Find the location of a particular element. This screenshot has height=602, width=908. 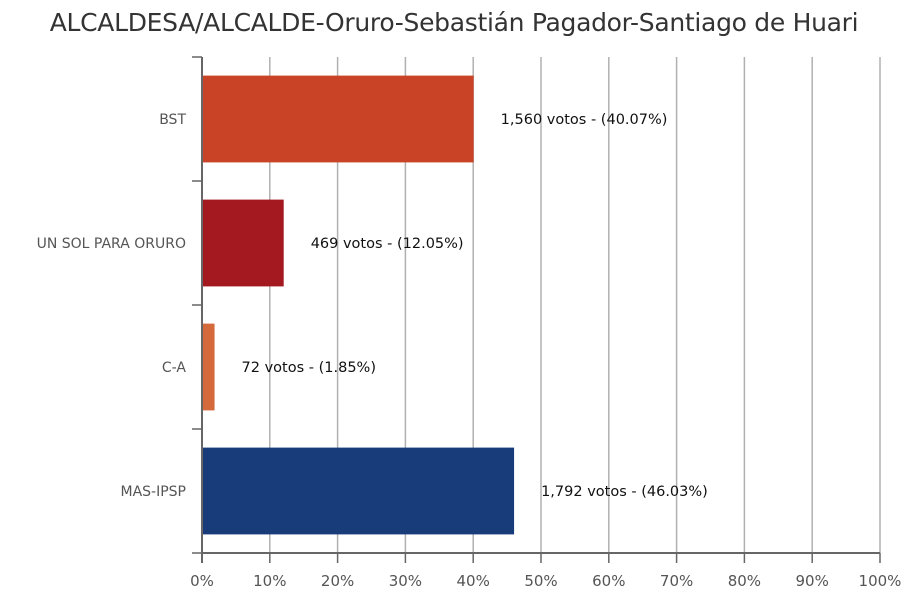

x-tick-label: 0% is located at coordinates (202, 581).